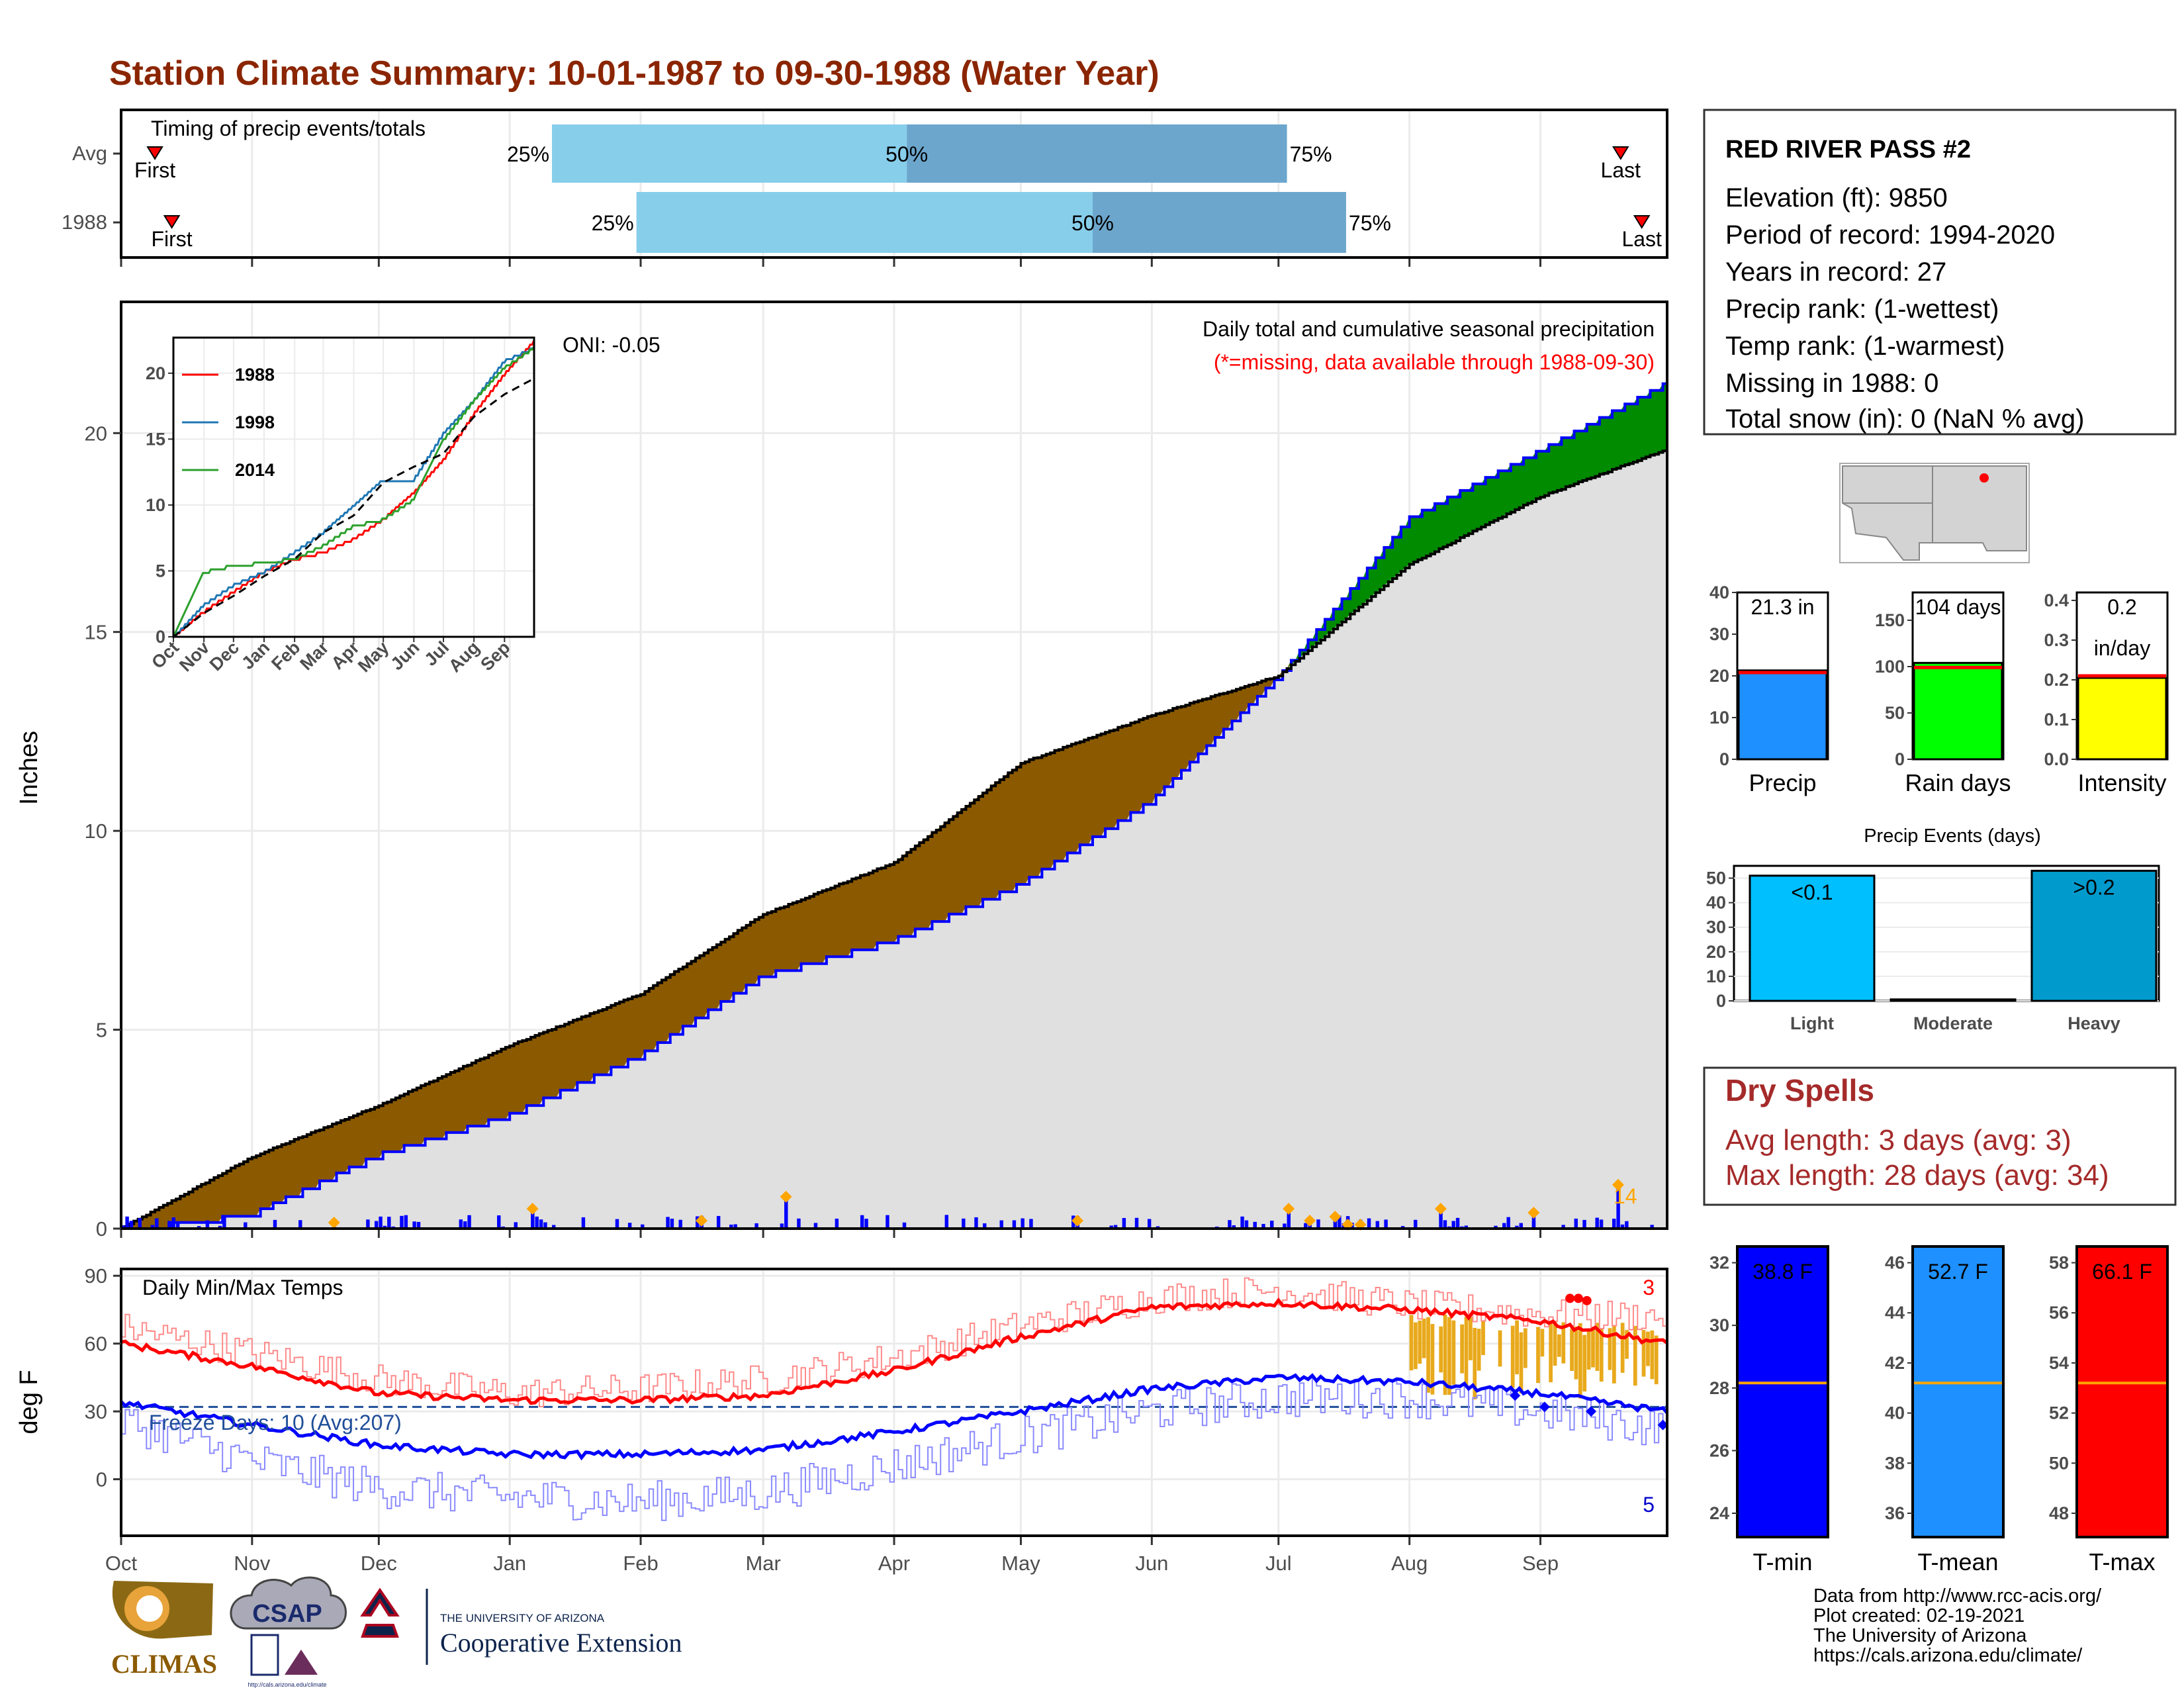 Image resolution: width=2184 pixels, height=1688 pixels. What do you see at coordinates (894, 184) in the screenshot?
I see `timing-panel-border` at bounding box center [894, 184].